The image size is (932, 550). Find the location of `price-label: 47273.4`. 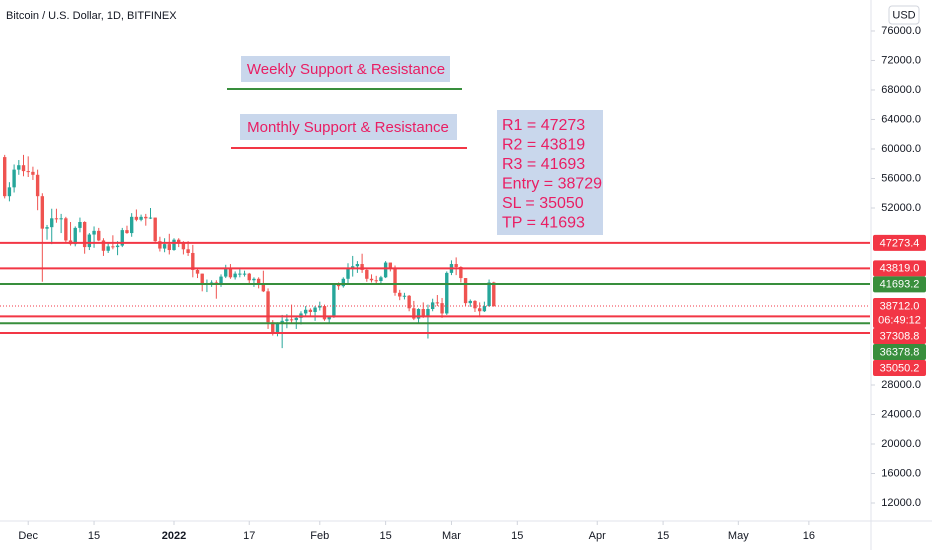

price-label: 47273.4 is located at coordinates (900, 243).